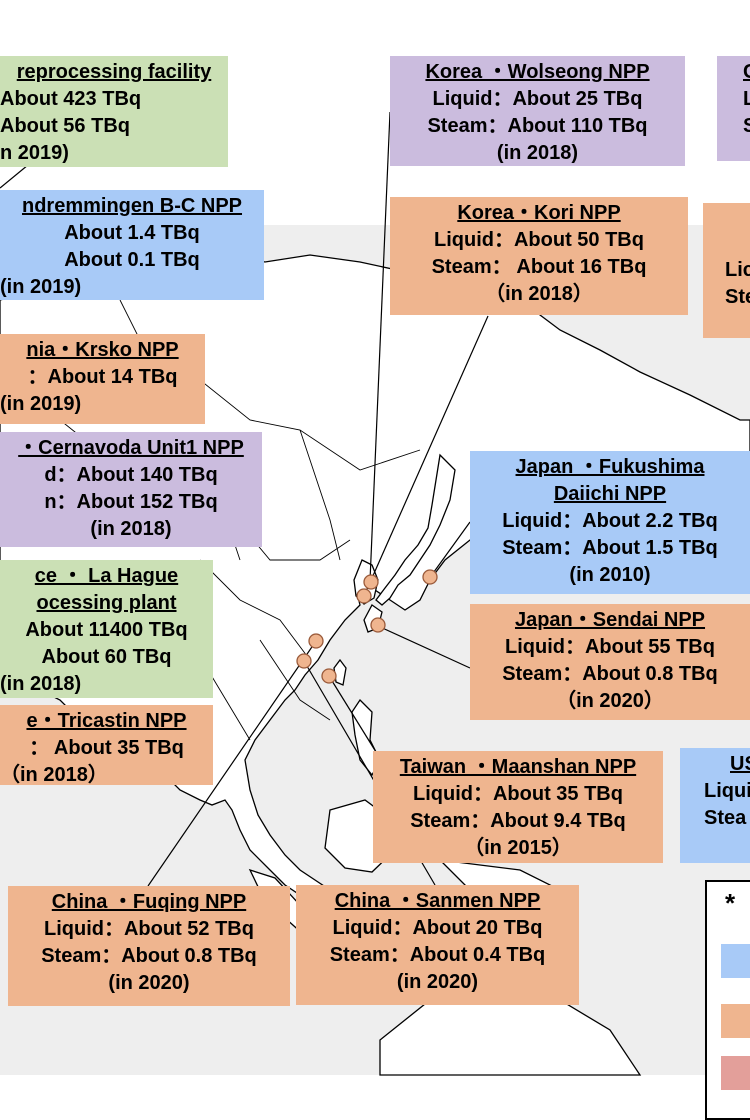 Image resolution: width=750 pixels, height=1120 pixels. What do you see at coordinates (537, 126) in the screenshot?
I see `box-steam: Steam：About 110 TBq` at bounding box center [537, 126].